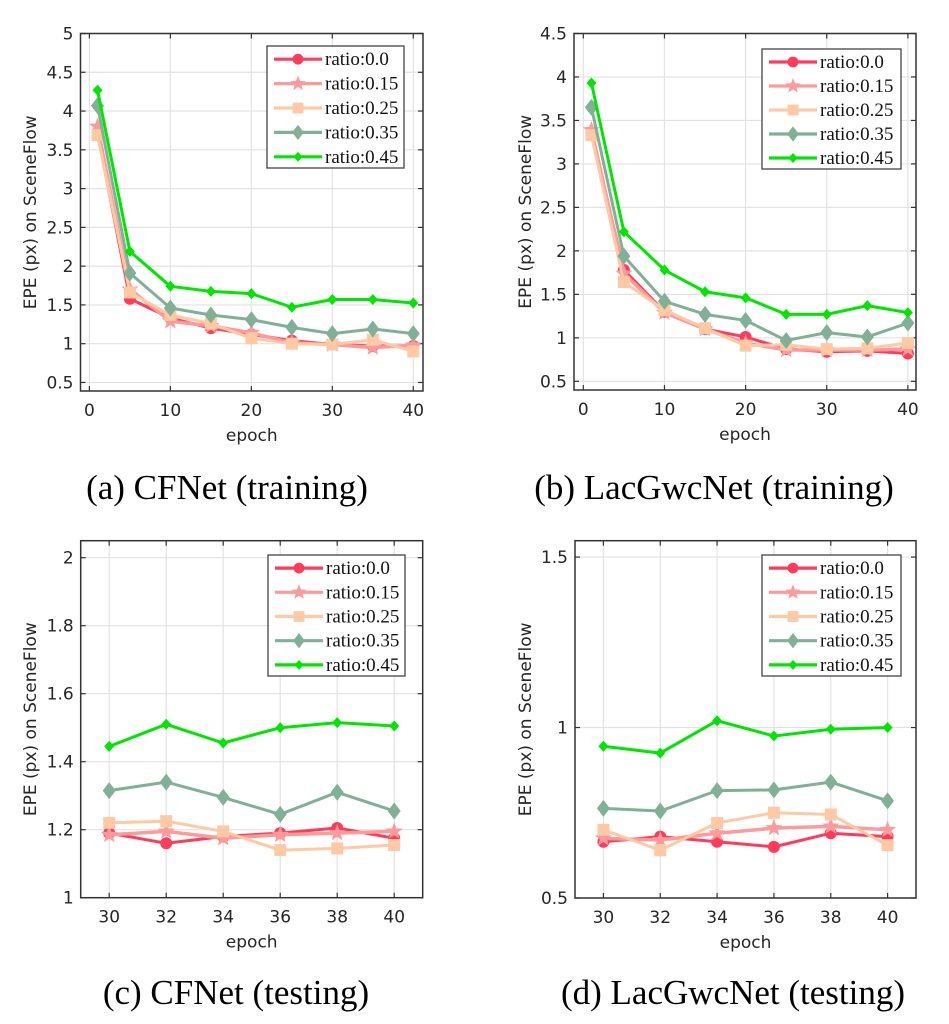 The image size is (949, 1024). What do you see at coordinates (553, 382) in the screenshot?
I see `y-tick-label: 0.5` at bounding box center [553, 382].